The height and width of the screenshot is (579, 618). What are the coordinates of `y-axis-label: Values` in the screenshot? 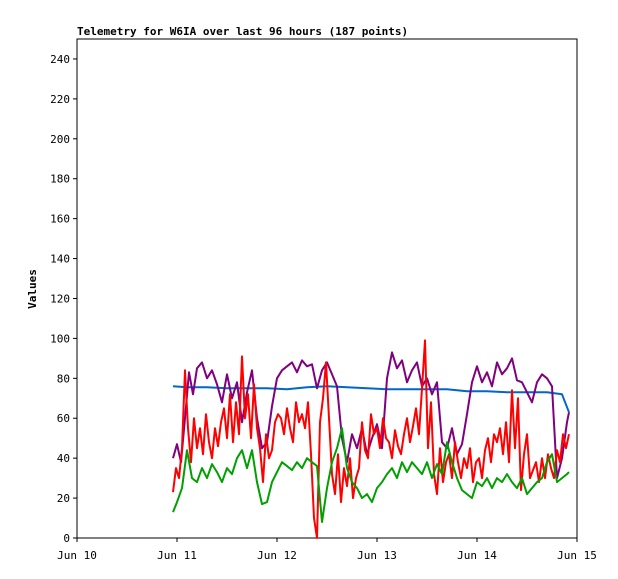 It's located at (32, 289).